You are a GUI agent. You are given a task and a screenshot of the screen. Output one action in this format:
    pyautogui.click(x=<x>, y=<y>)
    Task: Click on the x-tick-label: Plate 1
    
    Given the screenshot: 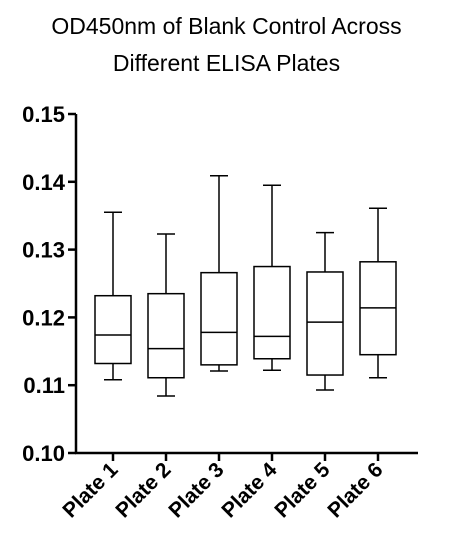 What is the action you would take?
    pyautogui.click(x=90, y=490)
    